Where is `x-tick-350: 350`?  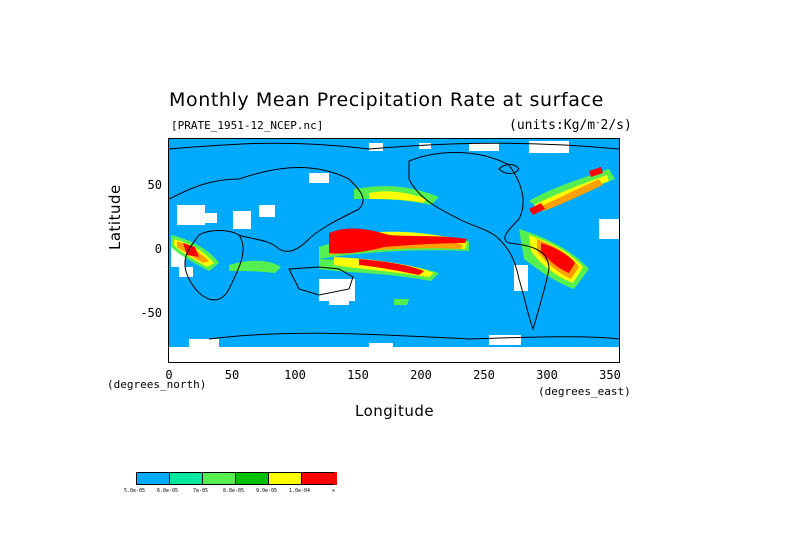 x-tick-350: 350 is located at coordinates (610, 375).